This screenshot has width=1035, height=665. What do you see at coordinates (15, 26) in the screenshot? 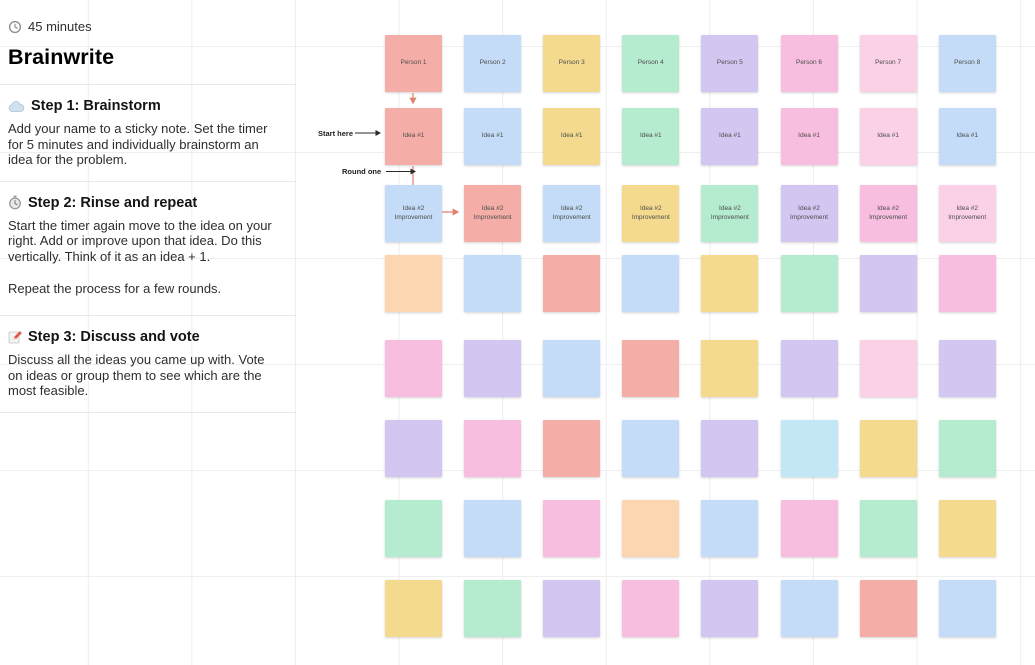
I see `clock-icon` at bounding box center [15, 26].